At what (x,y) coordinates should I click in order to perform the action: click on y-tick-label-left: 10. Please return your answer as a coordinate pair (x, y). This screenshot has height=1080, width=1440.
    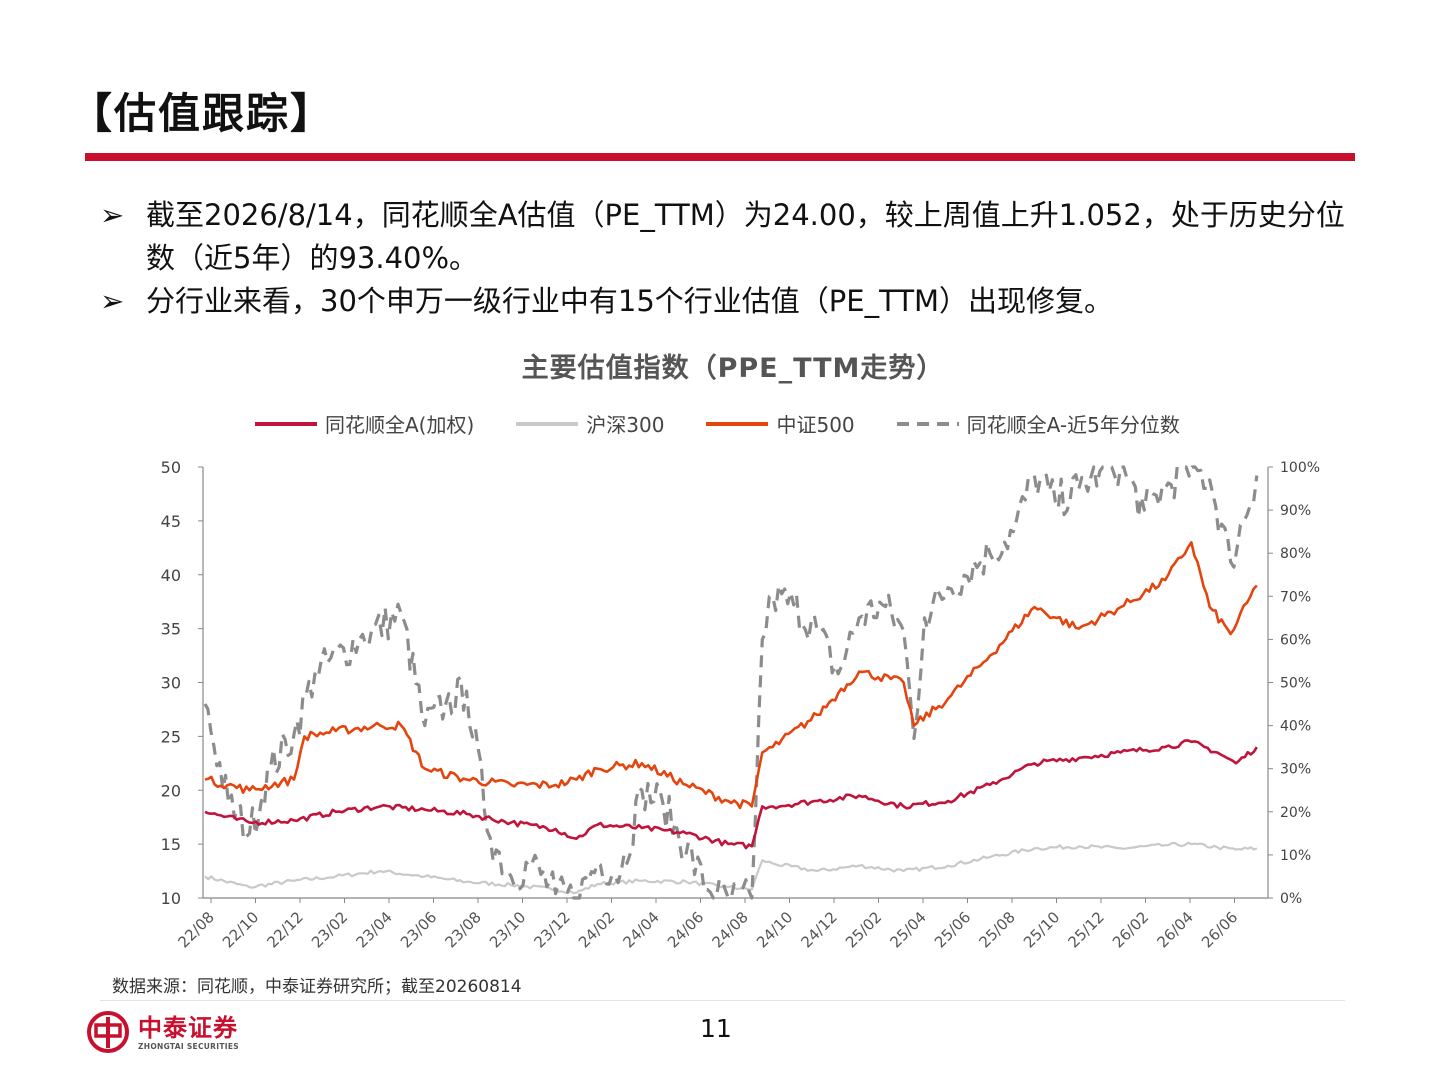
    Looking at the image, I should click on (171, 898).